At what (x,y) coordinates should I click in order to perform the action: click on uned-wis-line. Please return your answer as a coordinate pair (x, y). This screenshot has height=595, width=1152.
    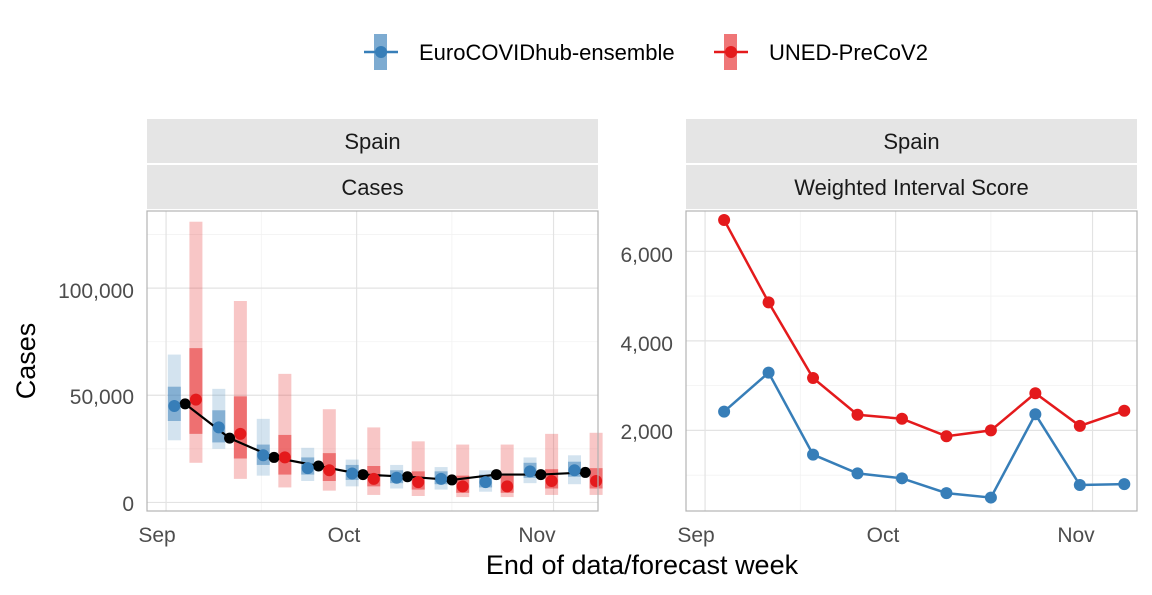
    Looking at the image, I should click on (924, 328).